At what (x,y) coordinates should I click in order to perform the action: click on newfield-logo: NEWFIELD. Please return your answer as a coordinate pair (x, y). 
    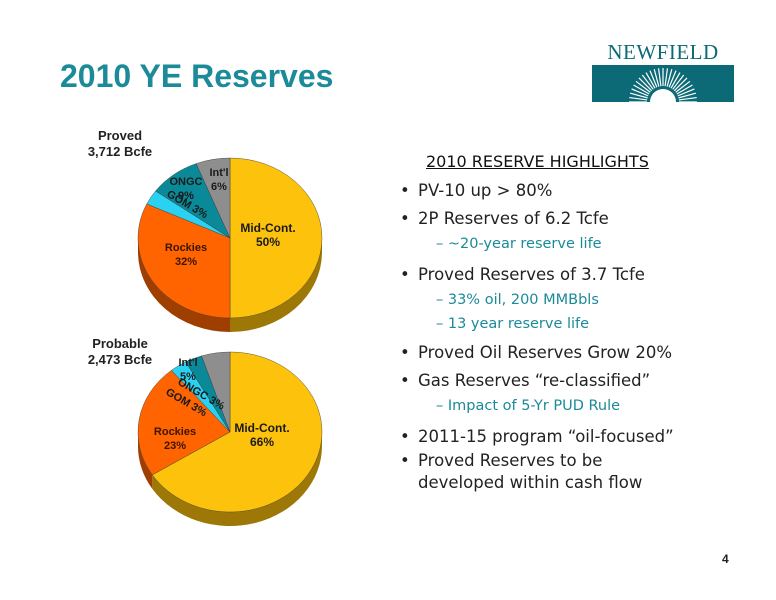
    Looking at the image, I should click on (663, 71).